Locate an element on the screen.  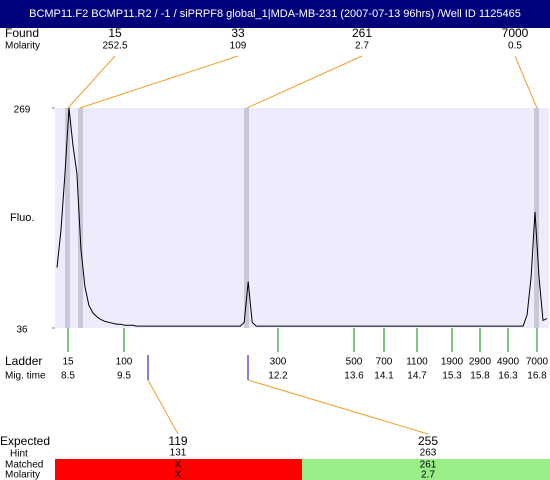
matched: 261 is located at coordinates (428, 465).